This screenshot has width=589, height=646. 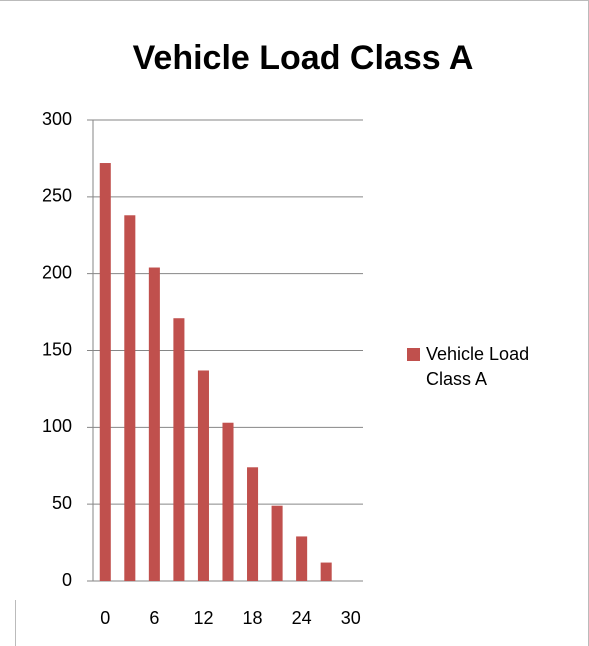 I want to click on y-tick-label: 100, so click(x=57, y=426).